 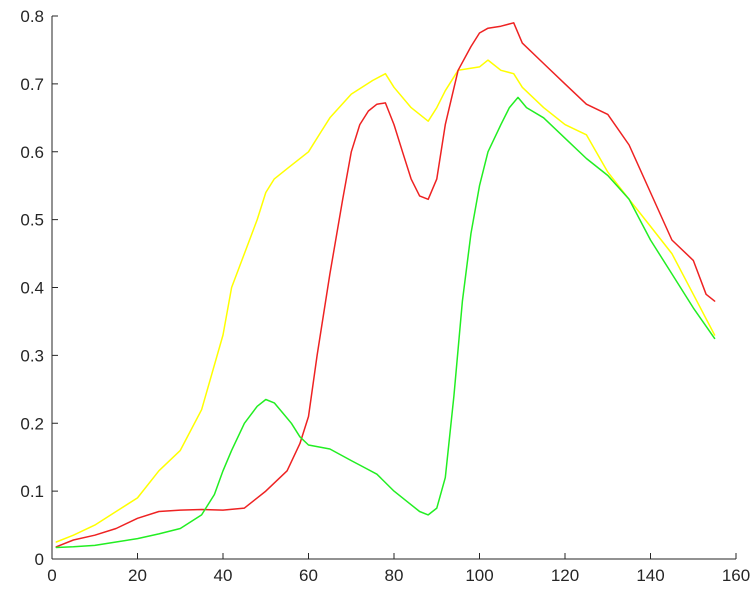 I want to click on y-tick-label: 0.5, so click(x=32, y=220).